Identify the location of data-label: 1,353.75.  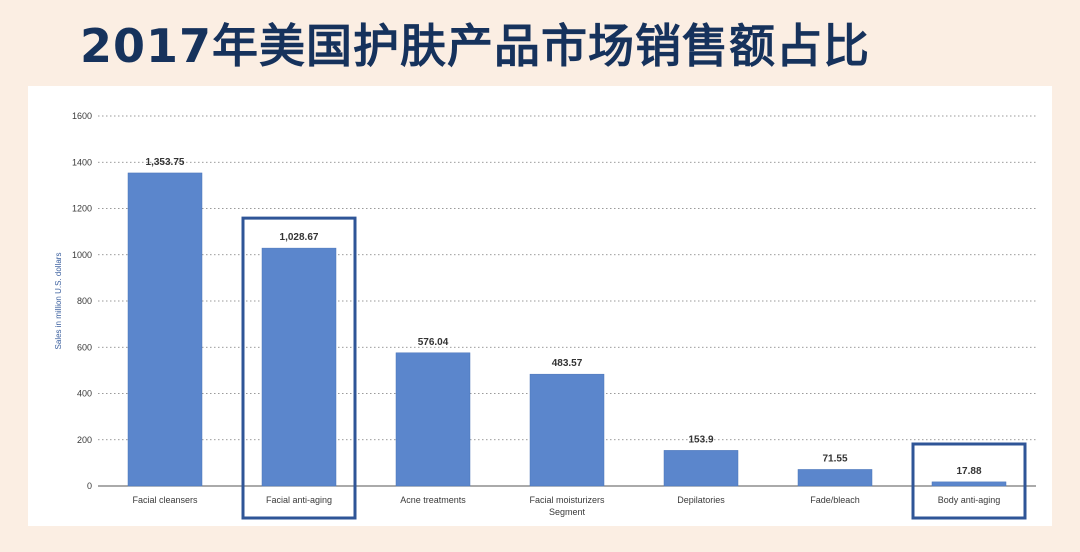
(165, 162).